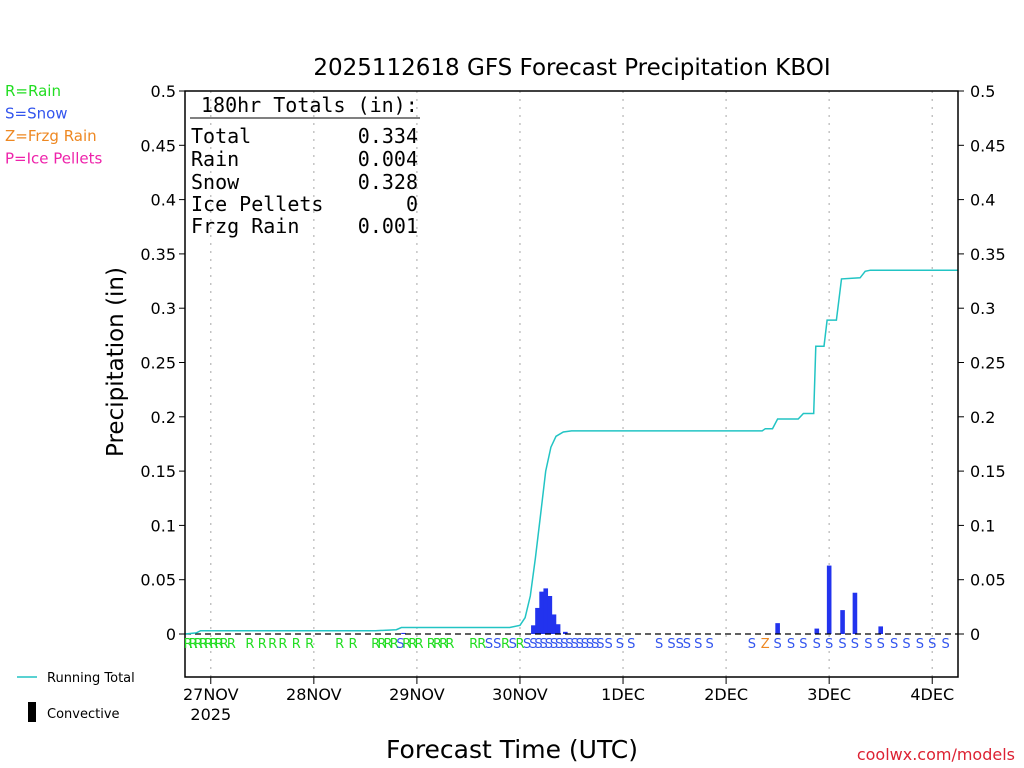 This screenshot has height=768, width=1024. Describe the element at coordinates (91, 678) in the screenshot. I see `running-total-legend-label: Running Total` at that location.